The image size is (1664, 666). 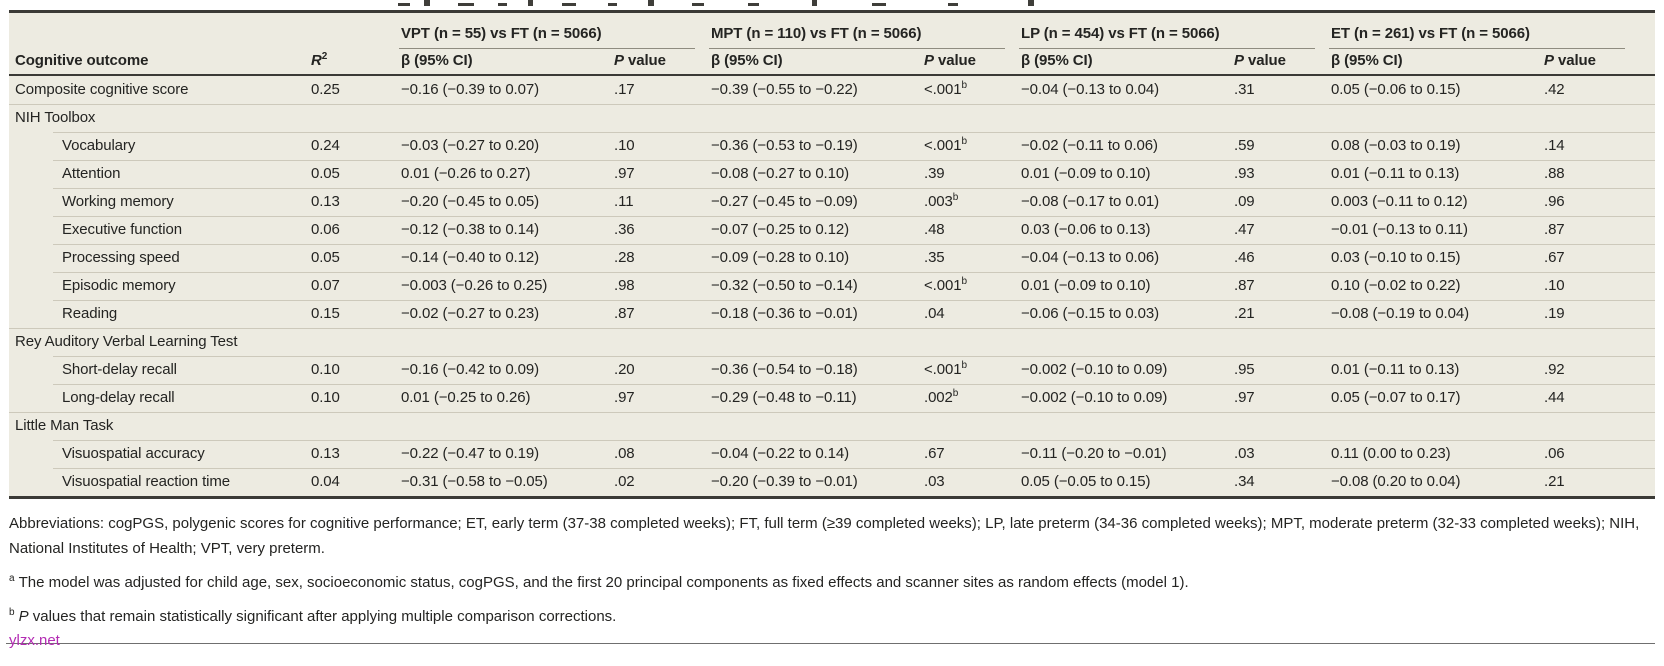 What do you see at coordinates (1554, 145) in the screenshot?
I see `p-value: .14` at bounding box center [1554, 145].